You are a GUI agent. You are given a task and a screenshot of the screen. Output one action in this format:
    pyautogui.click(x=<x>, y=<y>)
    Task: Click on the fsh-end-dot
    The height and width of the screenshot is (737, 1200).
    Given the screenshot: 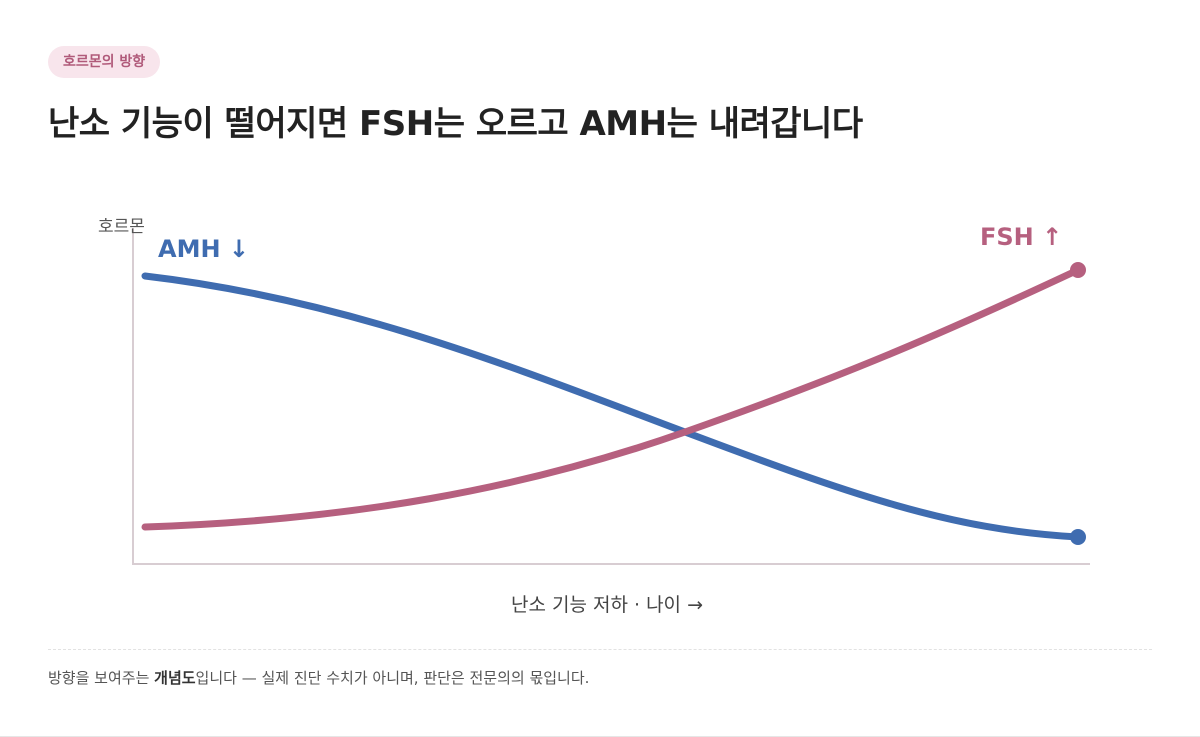 What is the action you would take?
    pyautogui.click(x=1078, y=270)
    